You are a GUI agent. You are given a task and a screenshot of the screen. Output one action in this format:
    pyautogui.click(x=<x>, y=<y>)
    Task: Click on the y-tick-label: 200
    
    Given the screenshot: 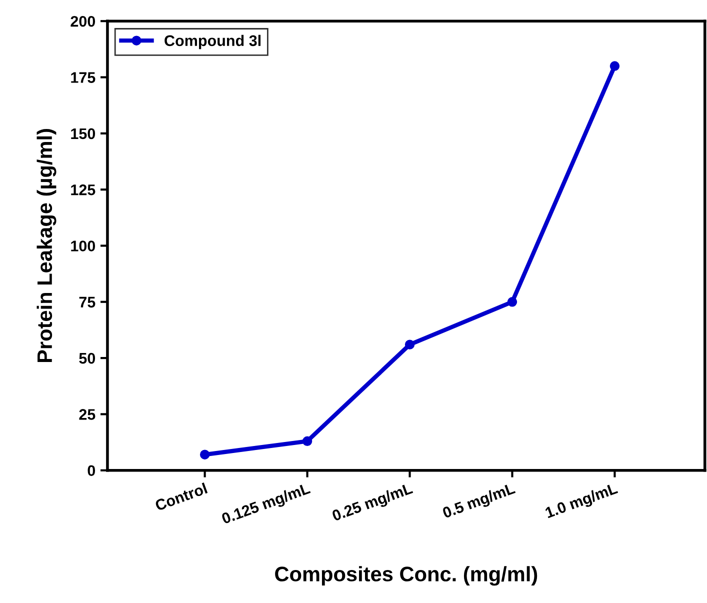 What is the action you would take?
    pyautogui.click(x=83, y=21)
    